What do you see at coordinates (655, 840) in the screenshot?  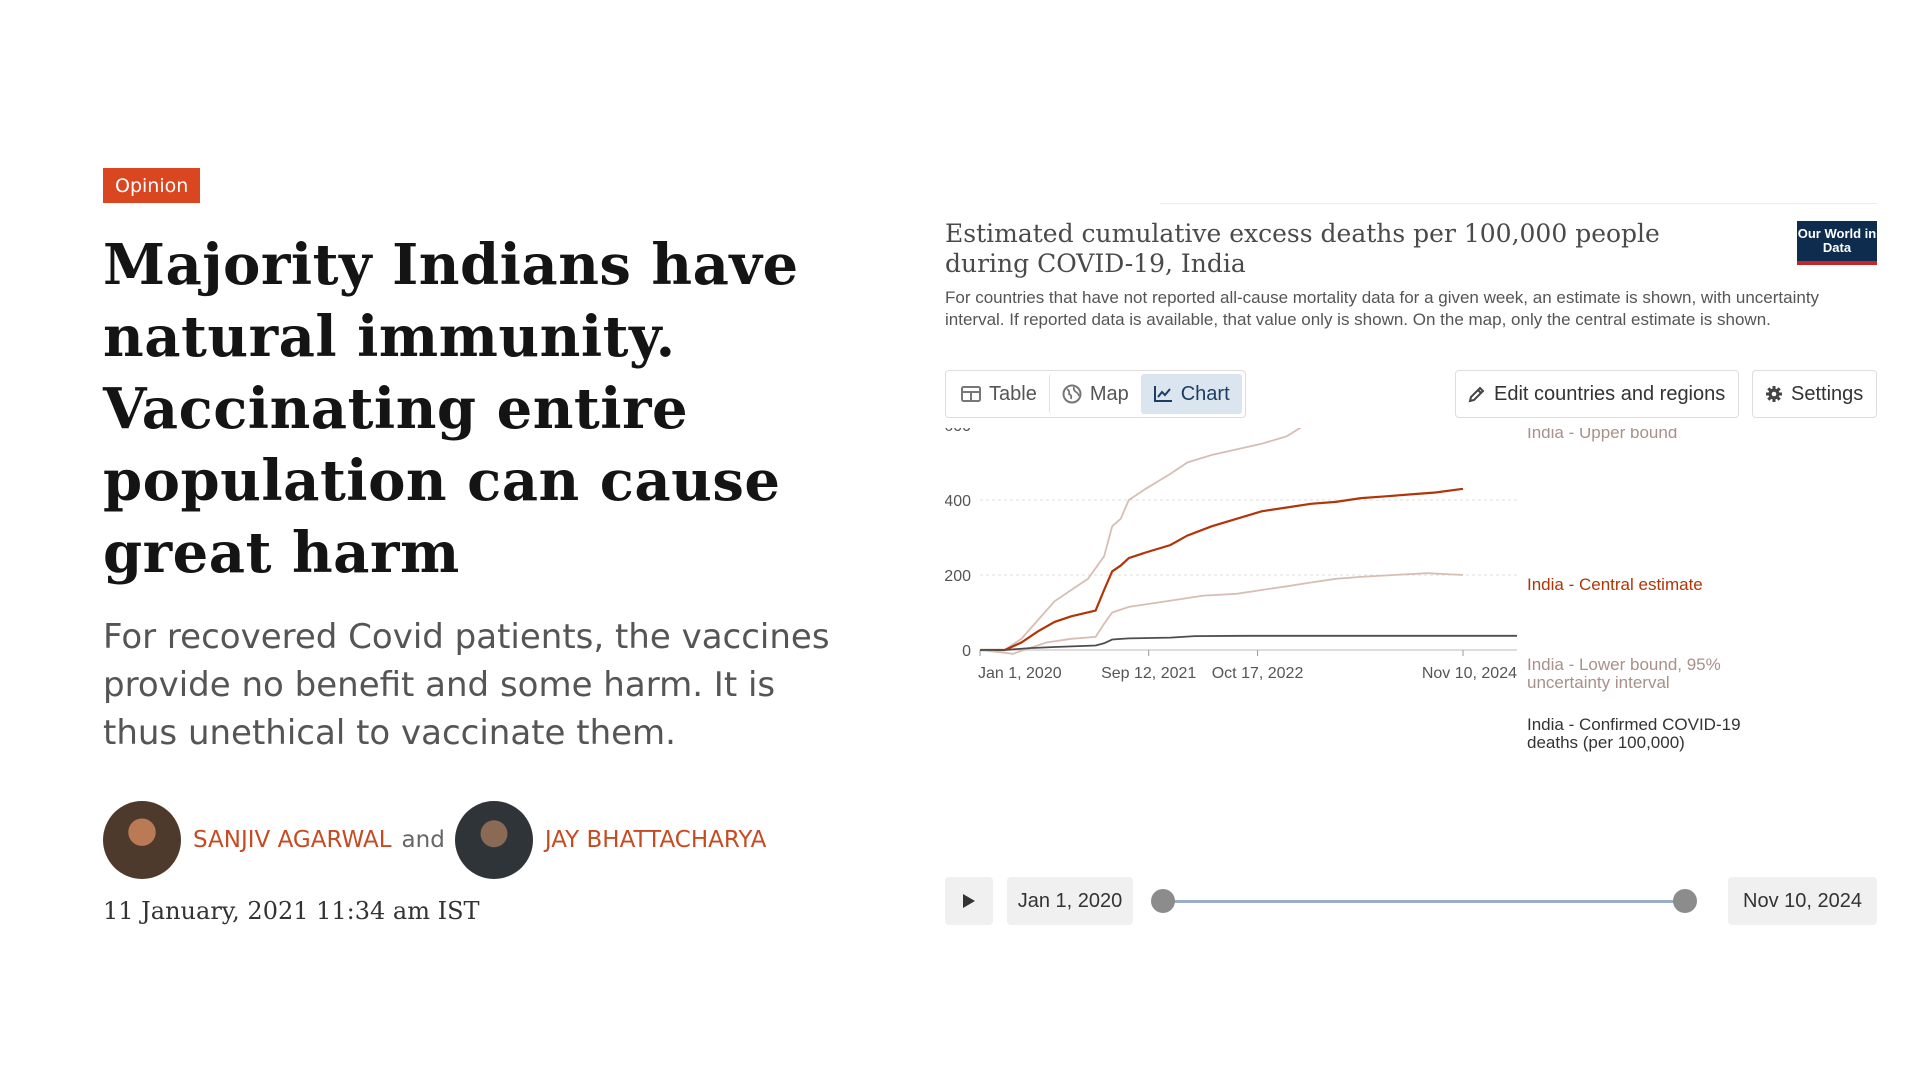 I see `author-link: JAY BHATTACHARYA` at bounding box center [655, 840].